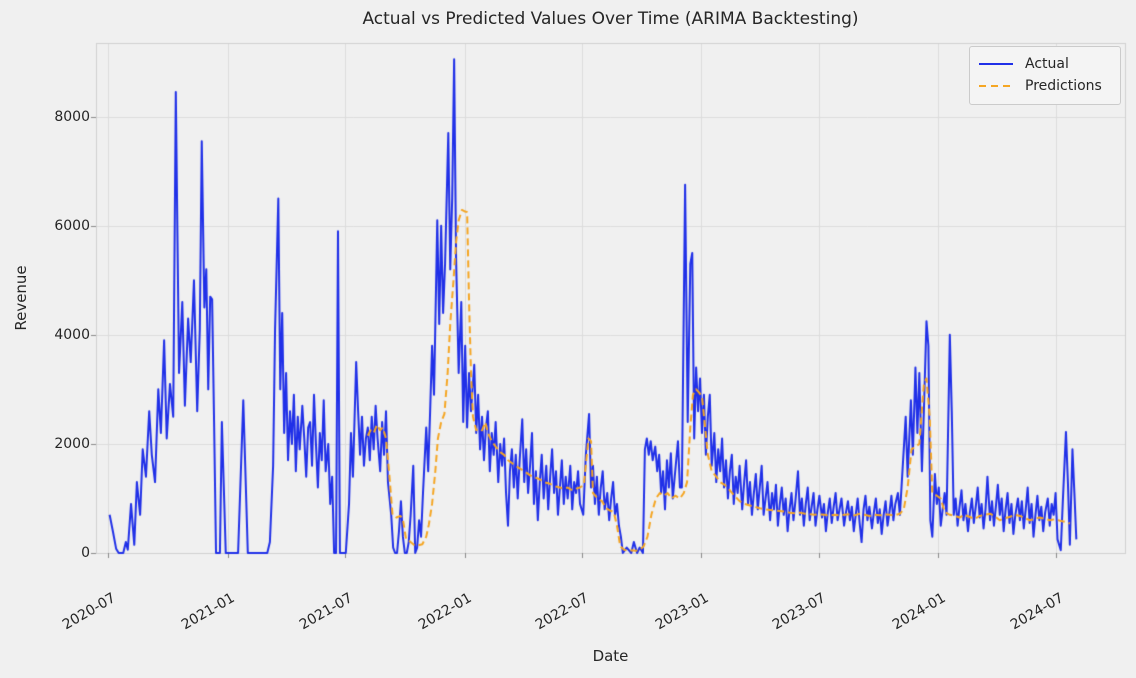 This screenshot has height=678, width=1136. I want to click on legend-entry-predictions: Predictions, so click(1044, 86).